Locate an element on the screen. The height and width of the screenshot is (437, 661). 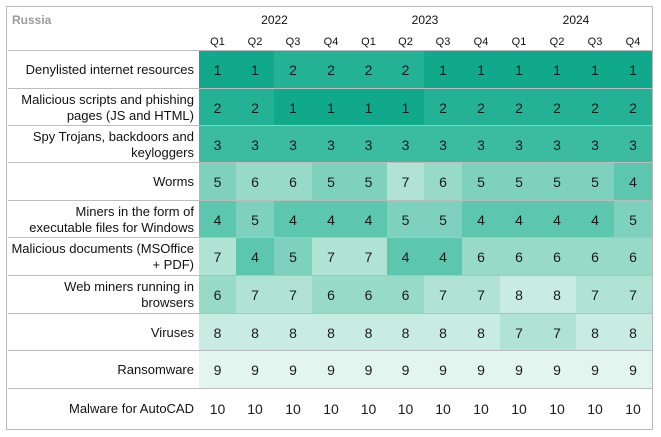
row-label: Web miners running in browsers is located at coordinates (129, 294).